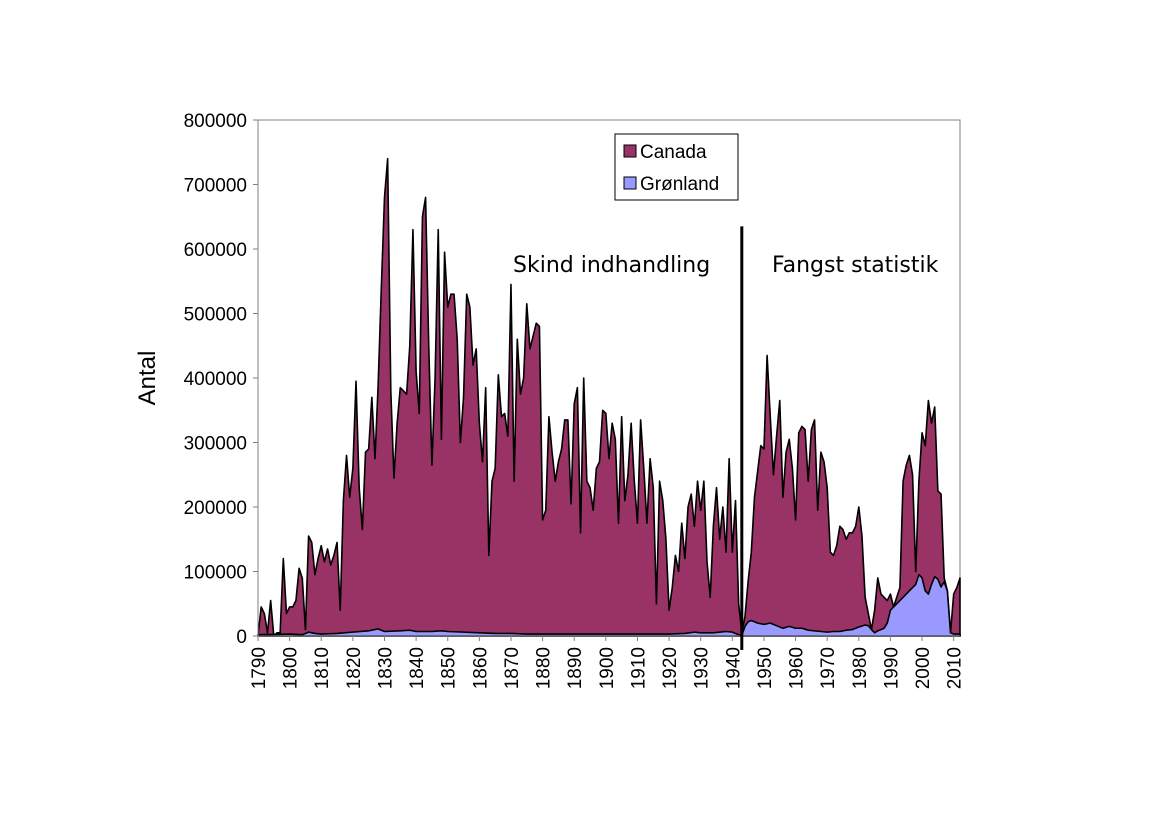 This screenshot has width=1169, height=827. What do you see at coordinates (702, 668) in the screenshot?
I see `x-tick-label: 1930` at bounding box center [702, 668].